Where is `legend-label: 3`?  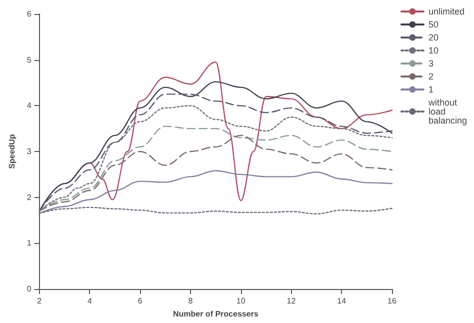 legend-label: 3 is located at coordinates (431, 63).